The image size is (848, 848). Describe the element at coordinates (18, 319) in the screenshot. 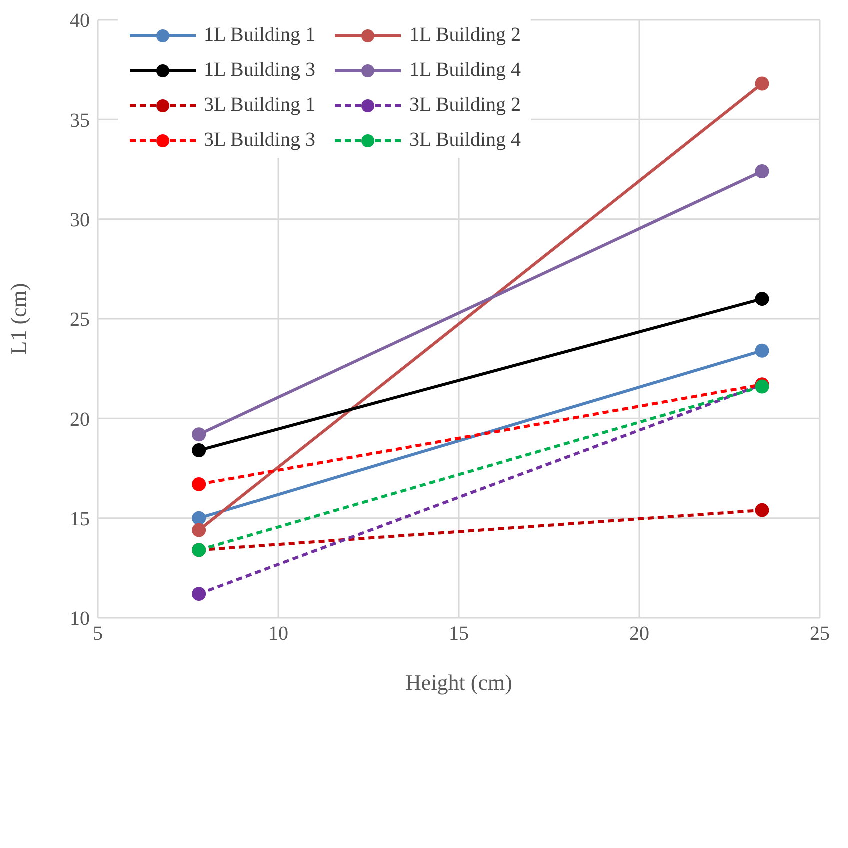

I see `y-axis-title: L1 (cm)` at that location.